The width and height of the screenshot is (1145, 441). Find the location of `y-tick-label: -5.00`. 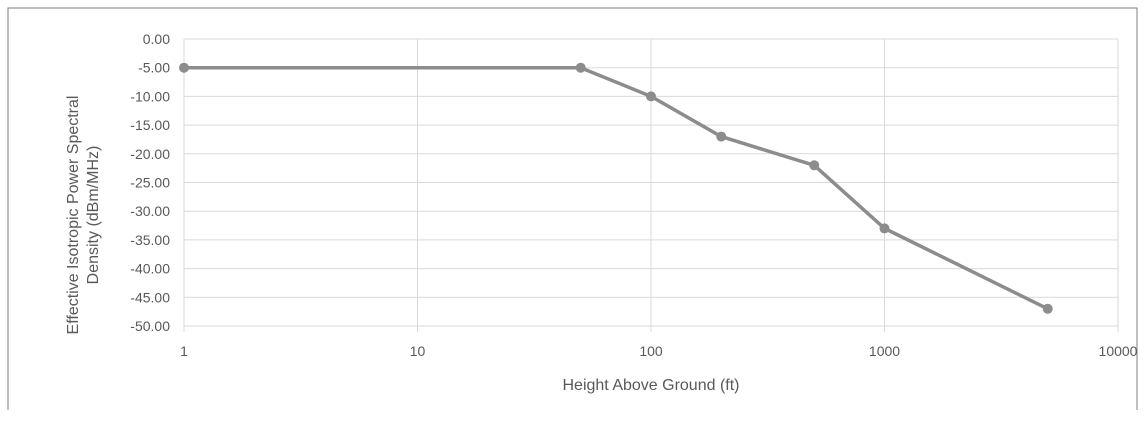

y-tick-label: -5.00 is located at coordinates (154, 68).